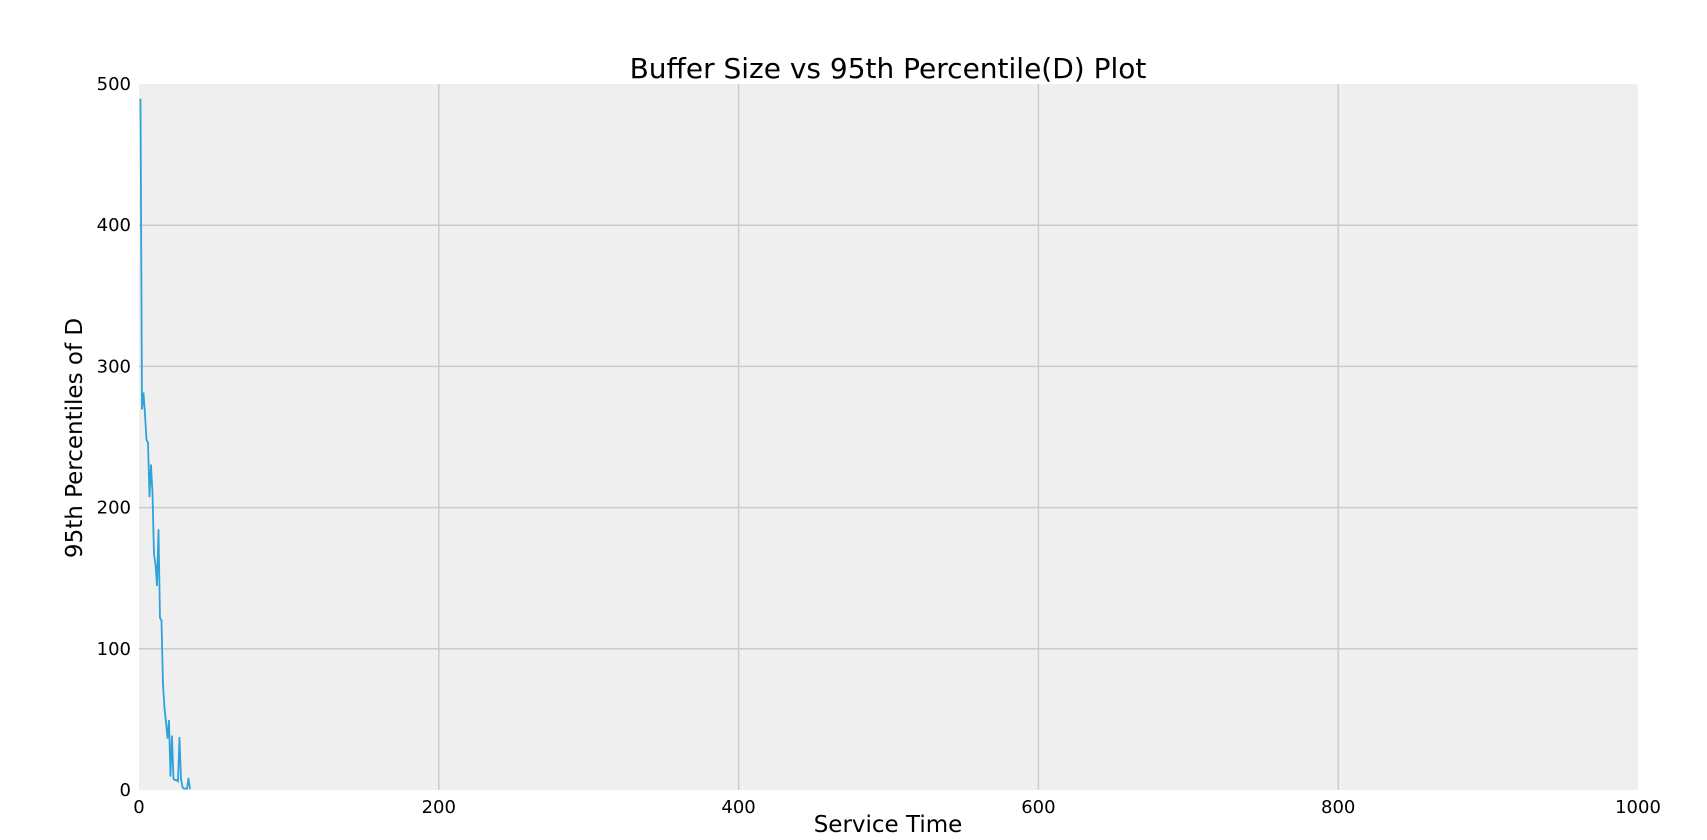  Describe the element at coordinates (439, 807) in the screenshot. I see `x-tick-label: 200` at that location.